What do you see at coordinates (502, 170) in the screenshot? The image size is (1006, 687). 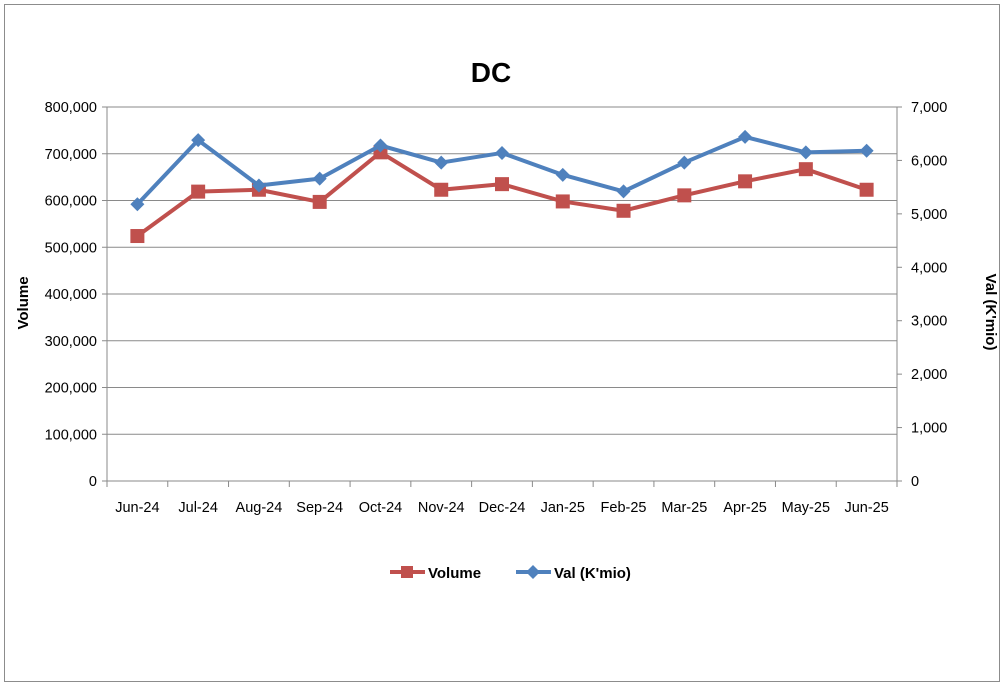 I see `series-val-k-mio` at bounding box center [502, 170].